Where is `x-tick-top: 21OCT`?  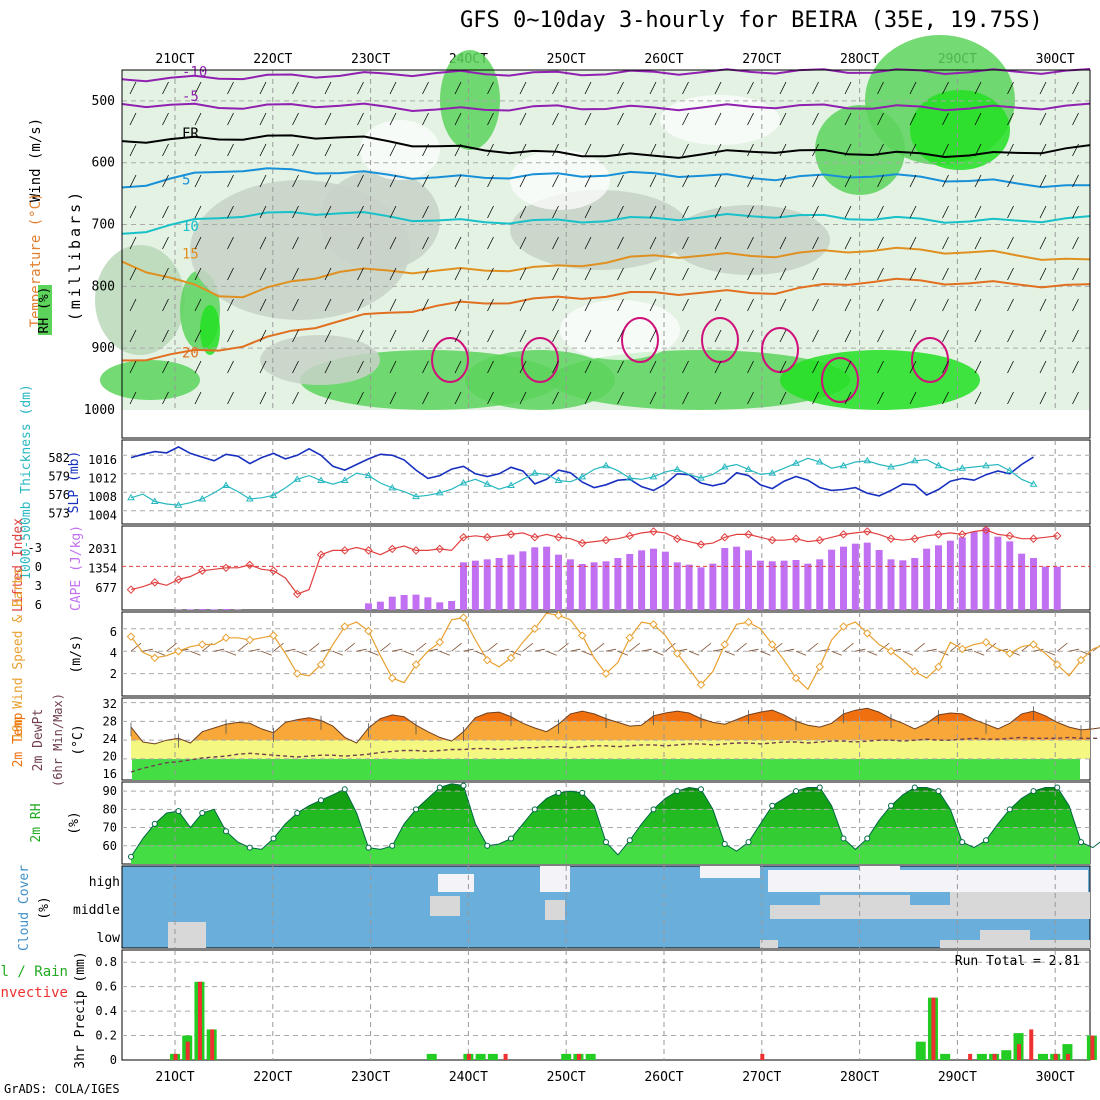
x-tick-top: 21OCT is located at coordinates (174, 59).